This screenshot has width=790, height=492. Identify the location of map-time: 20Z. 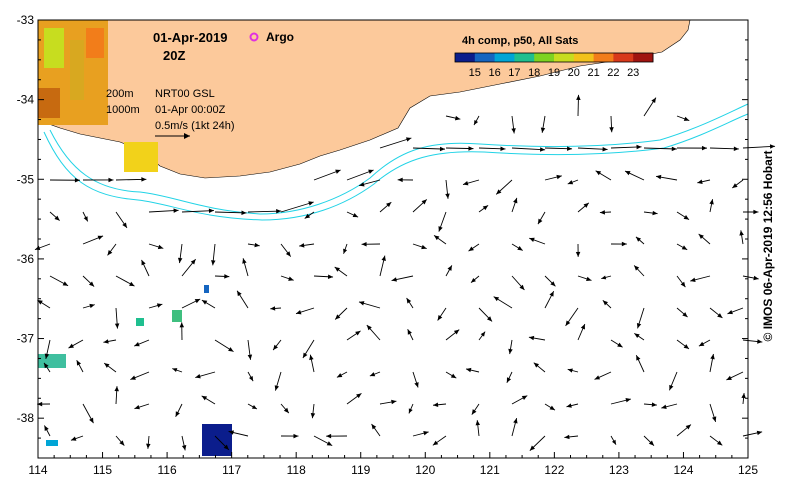
(174, 55).